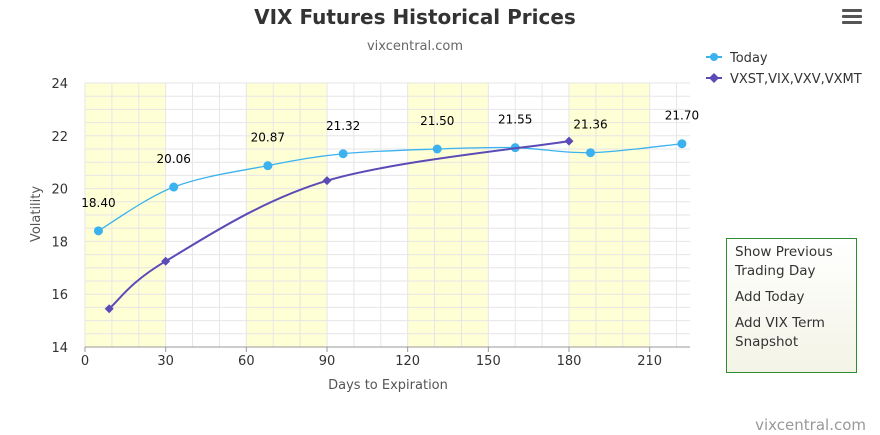  Describe the element at coordinates (714, 78) in the screenshot. I see `diamond-marker-icon` at that location.